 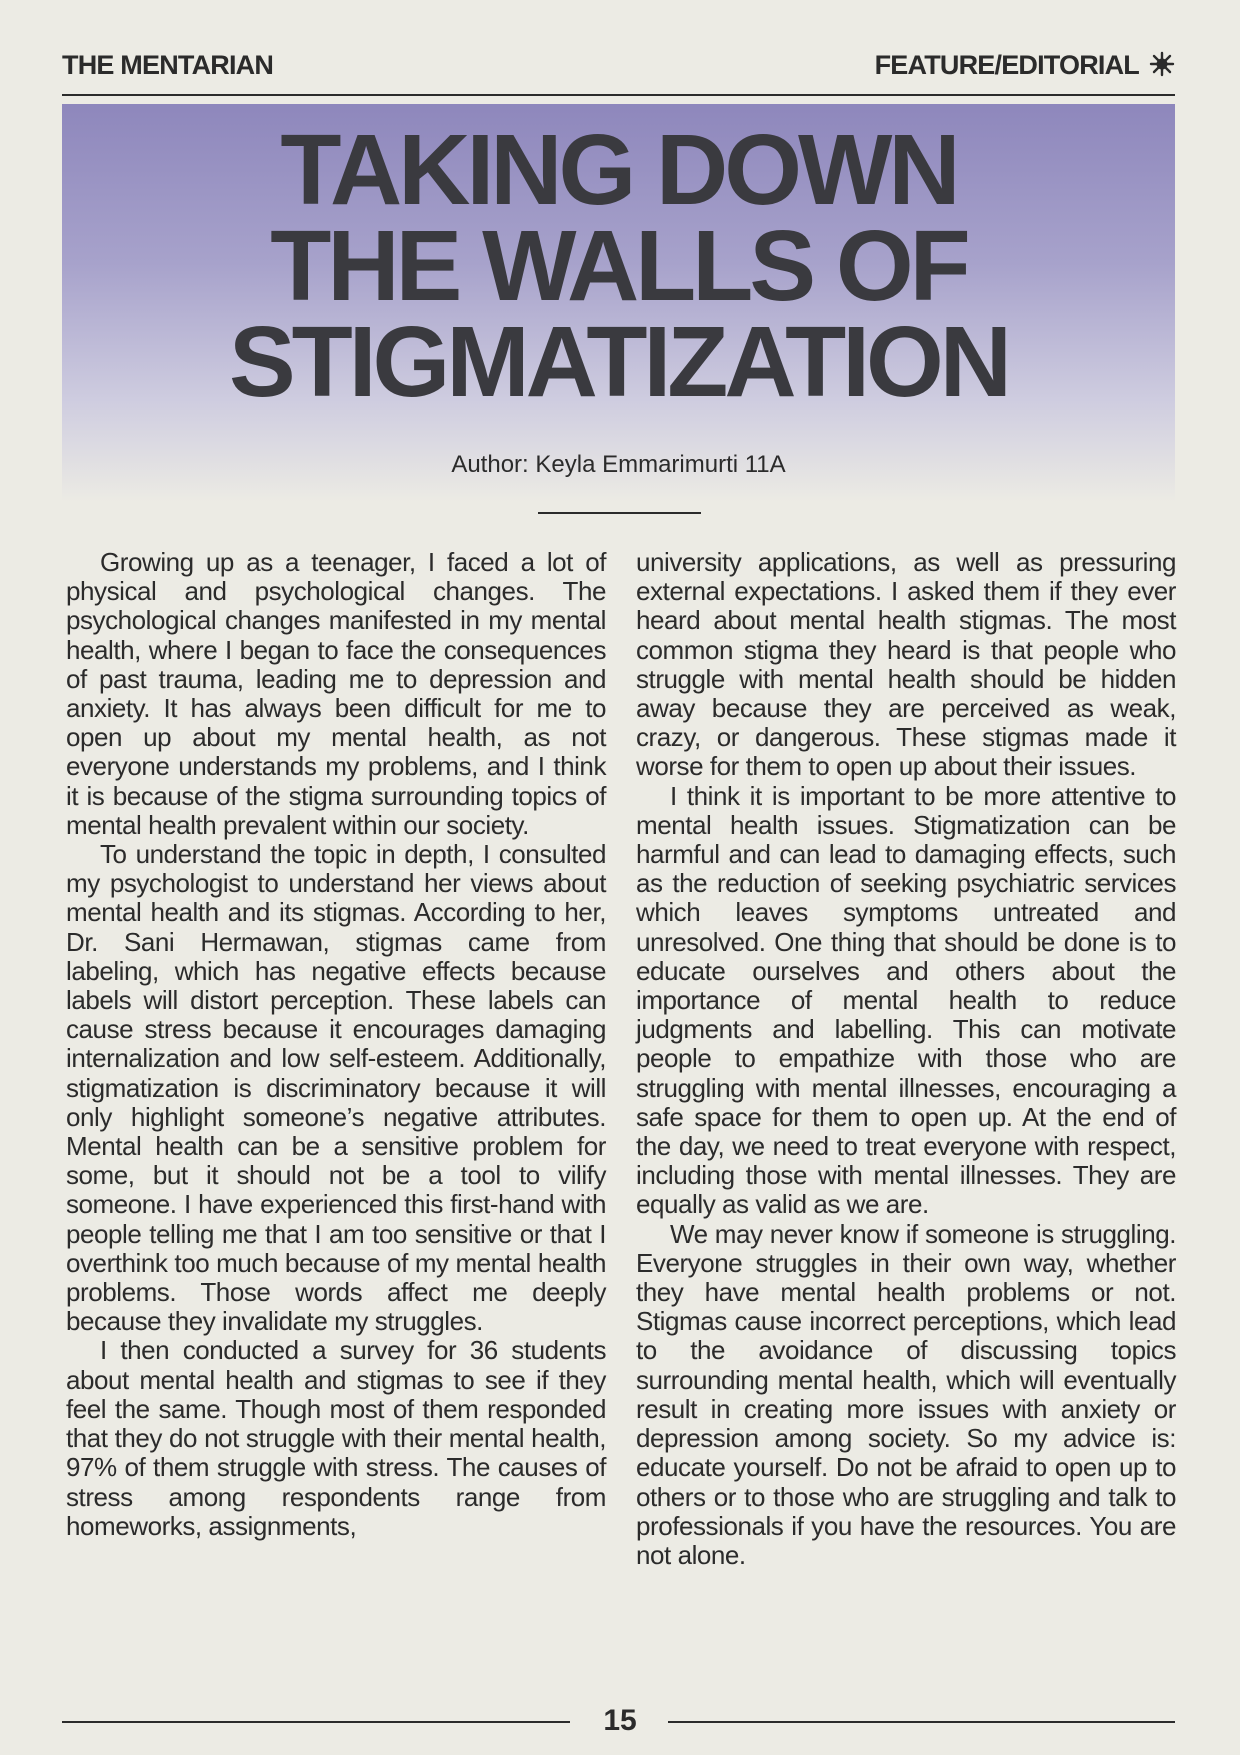 What do you see at coordinates (1007, 65) in the screenshot?
I see `section-label: FEATURE/EDITORIAL` at bounding box center [1007, 65].